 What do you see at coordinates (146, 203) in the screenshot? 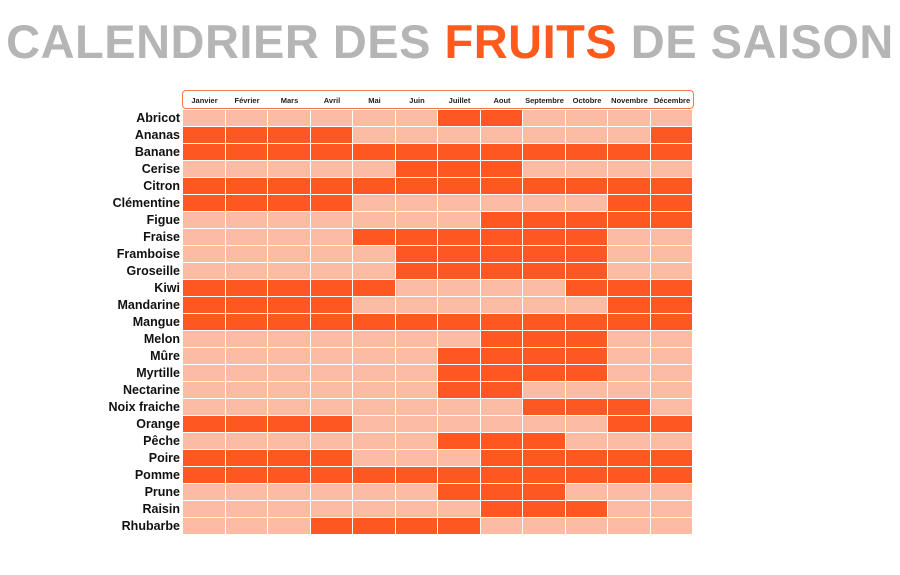
I see `fruit-label-5: Clémentine` at bounding box center [146, 203].